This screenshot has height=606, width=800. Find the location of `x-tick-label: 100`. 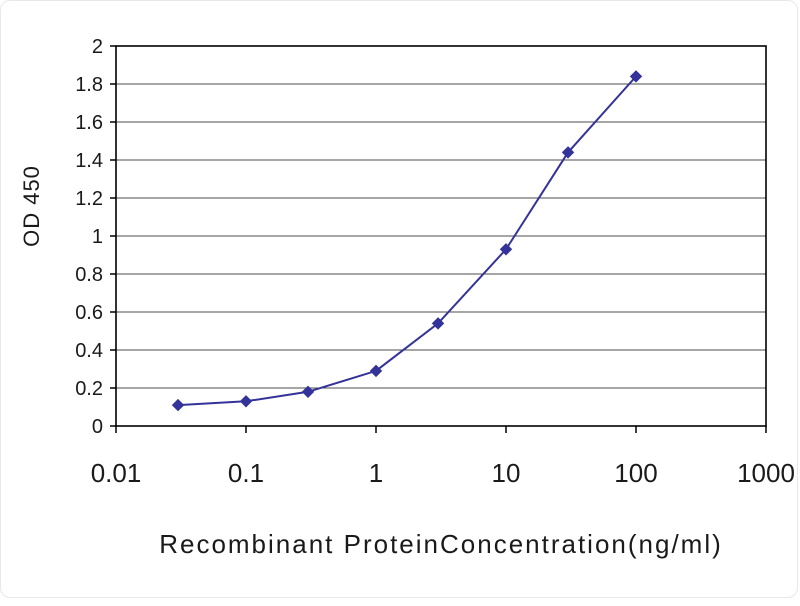

x-tick-label: 100 is located at coordinates (635, 473).